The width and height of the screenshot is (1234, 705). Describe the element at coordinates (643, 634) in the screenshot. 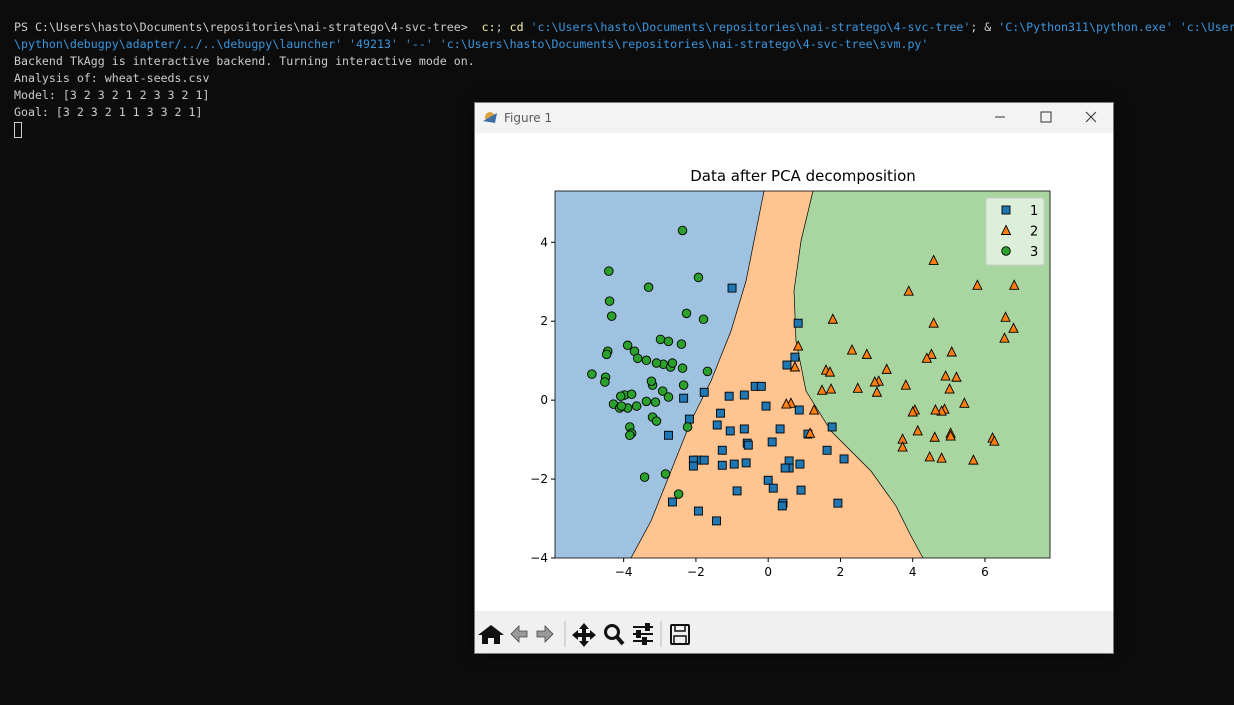

I see `configure-button` at that location.